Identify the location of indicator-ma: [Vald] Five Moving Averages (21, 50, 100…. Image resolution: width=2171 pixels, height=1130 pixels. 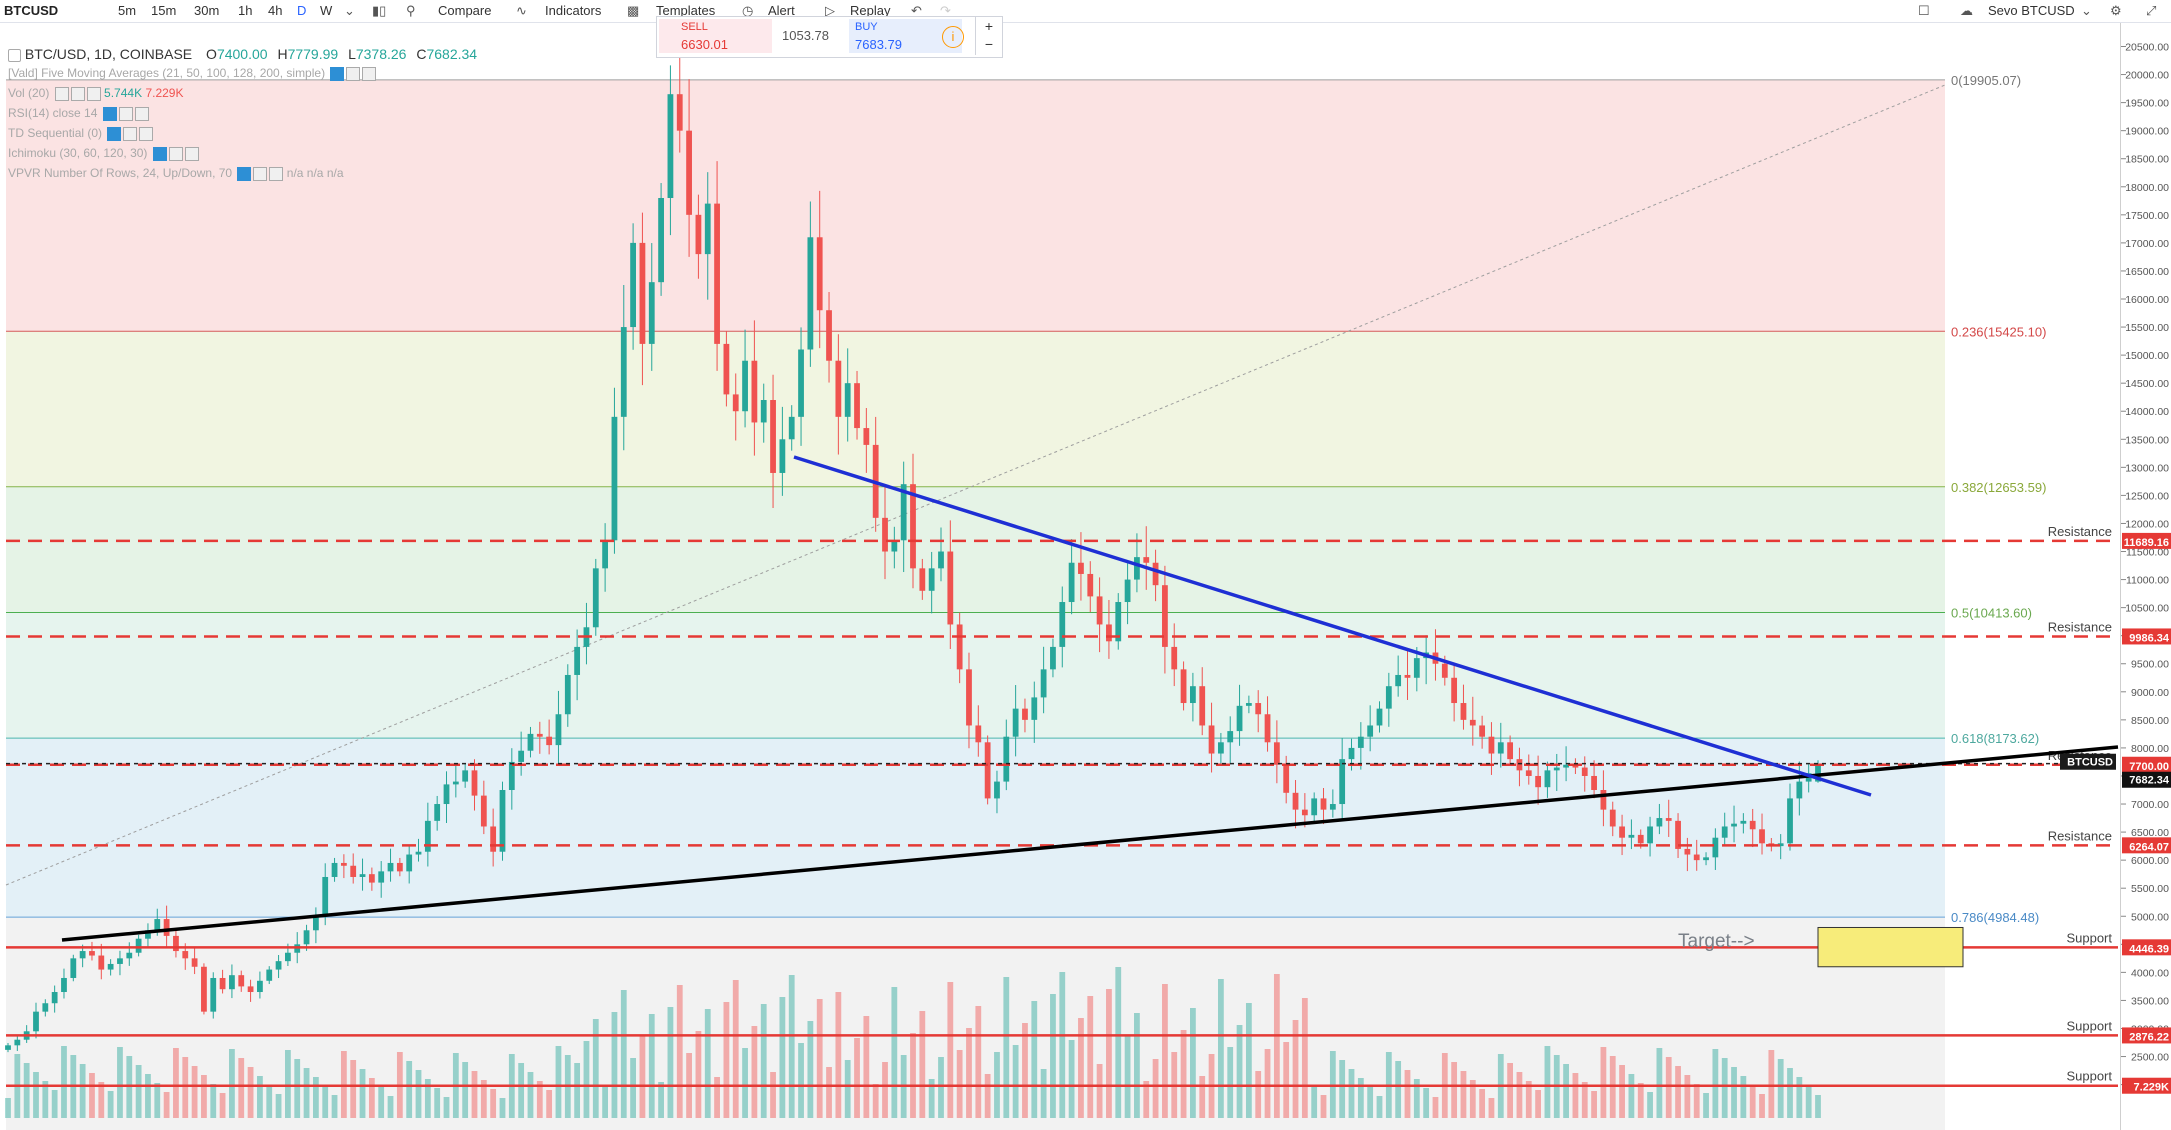
(192, 73).